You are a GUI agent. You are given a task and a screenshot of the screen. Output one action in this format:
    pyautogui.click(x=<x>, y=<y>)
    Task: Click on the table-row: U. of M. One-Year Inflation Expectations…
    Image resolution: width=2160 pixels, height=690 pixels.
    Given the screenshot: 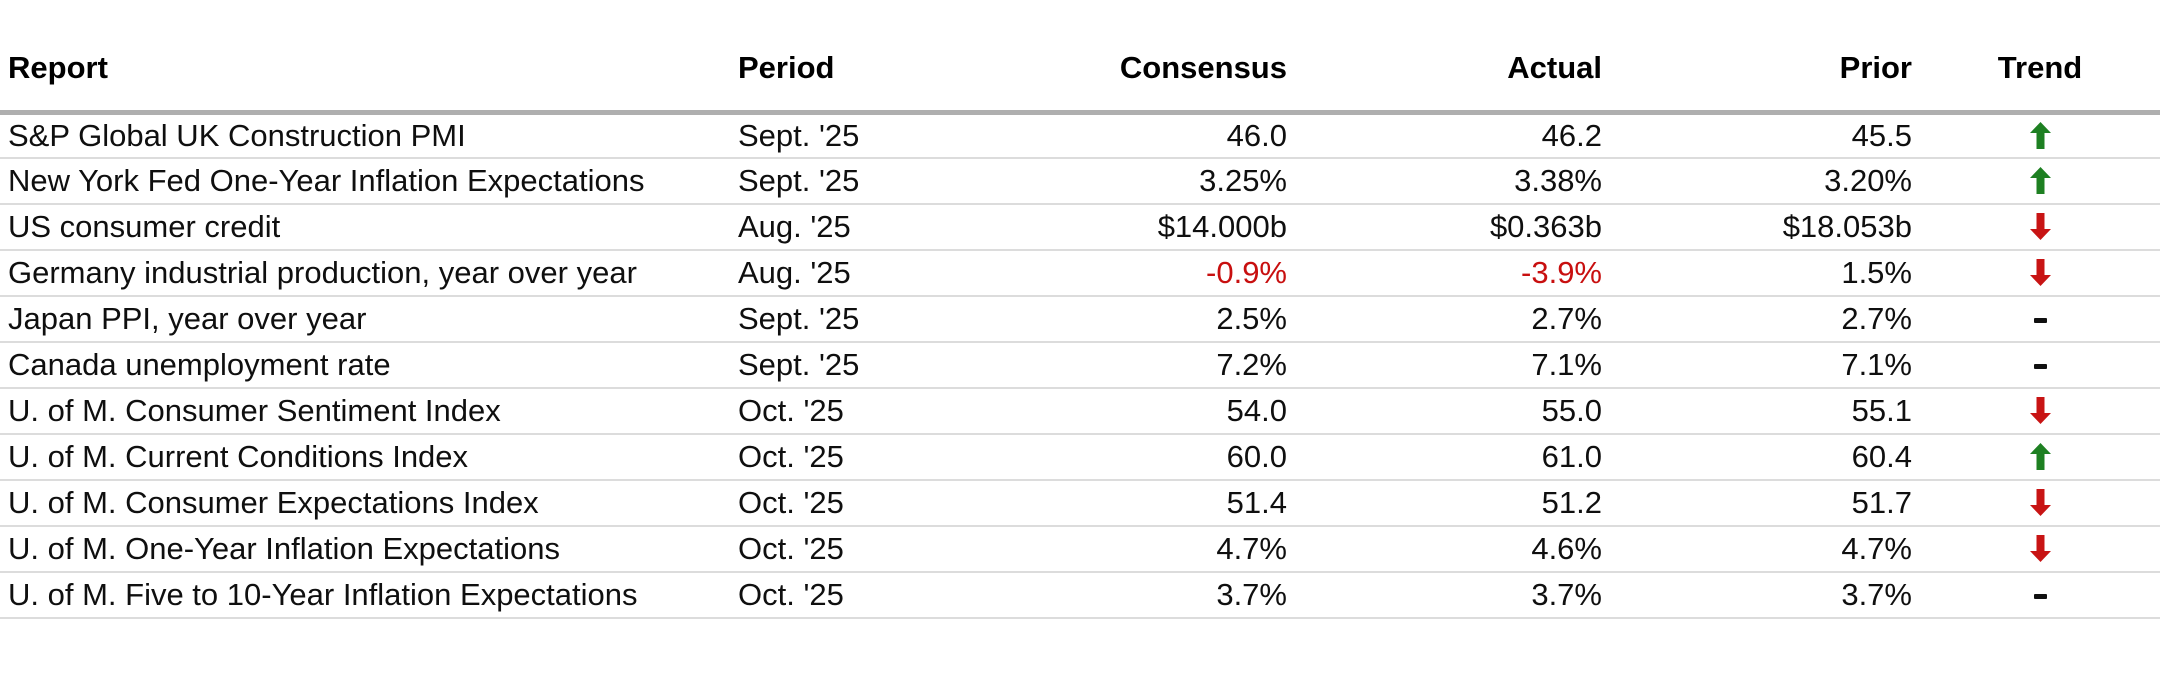 What is the action you would take?
    pyautogui.click(x=1080, y=549)
    